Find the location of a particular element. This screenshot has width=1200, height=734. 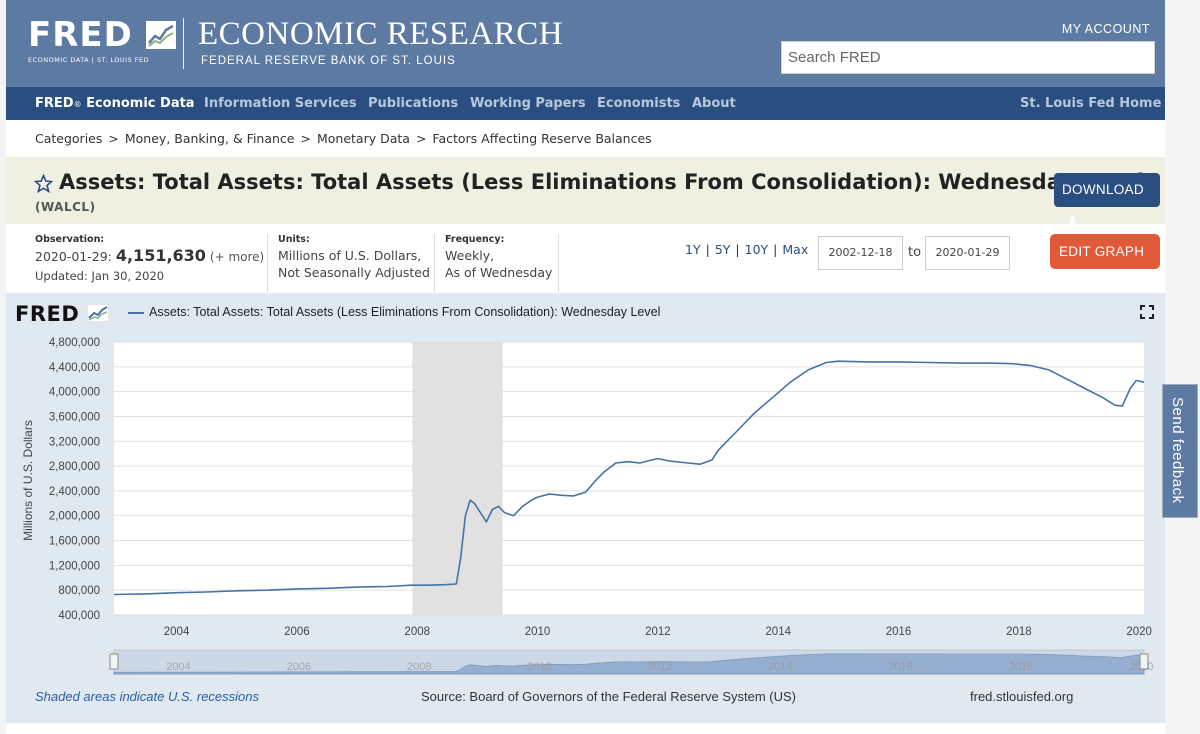

breadcrumb-factors: Factors Affecting Reserve Balances is located at coordinates (542, 138).